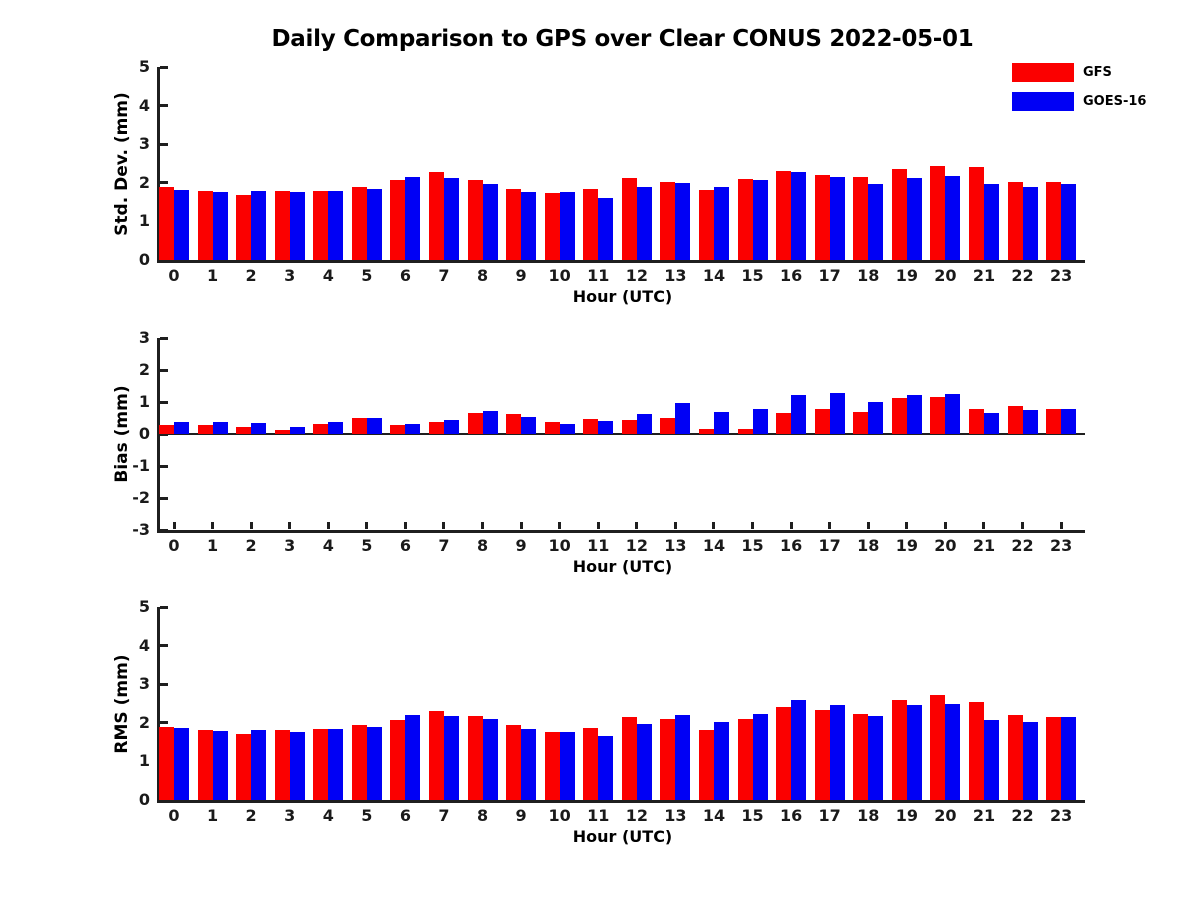 The width and height of the screenshot is (1200, 900). I want to click on bias-x-tick-label: 19, so click(906, 545).